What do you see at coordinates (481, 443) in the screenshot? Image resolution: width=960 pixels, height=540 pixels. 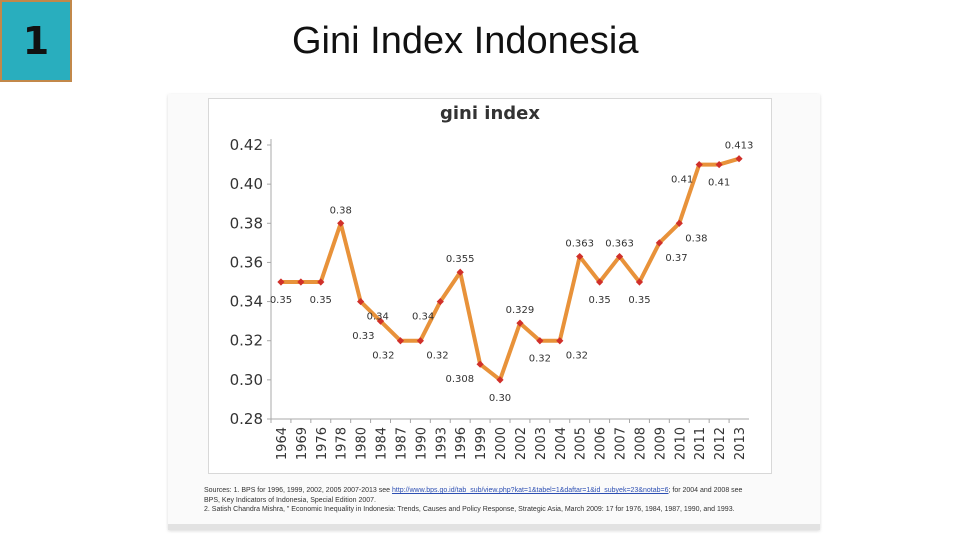 I see `x-tick-label: 1999` at bounding box center [481, 443].